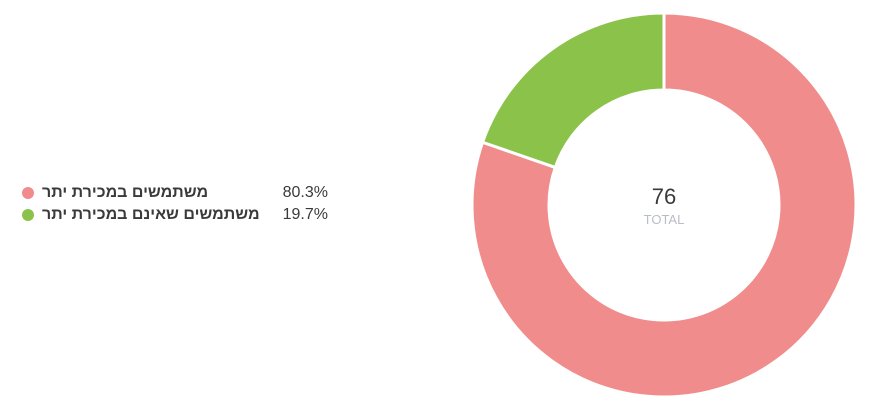  What do you see at coordinates (664, 196) in the screenshot?
I see `center-total: 76` at bounding box center [664, 196].